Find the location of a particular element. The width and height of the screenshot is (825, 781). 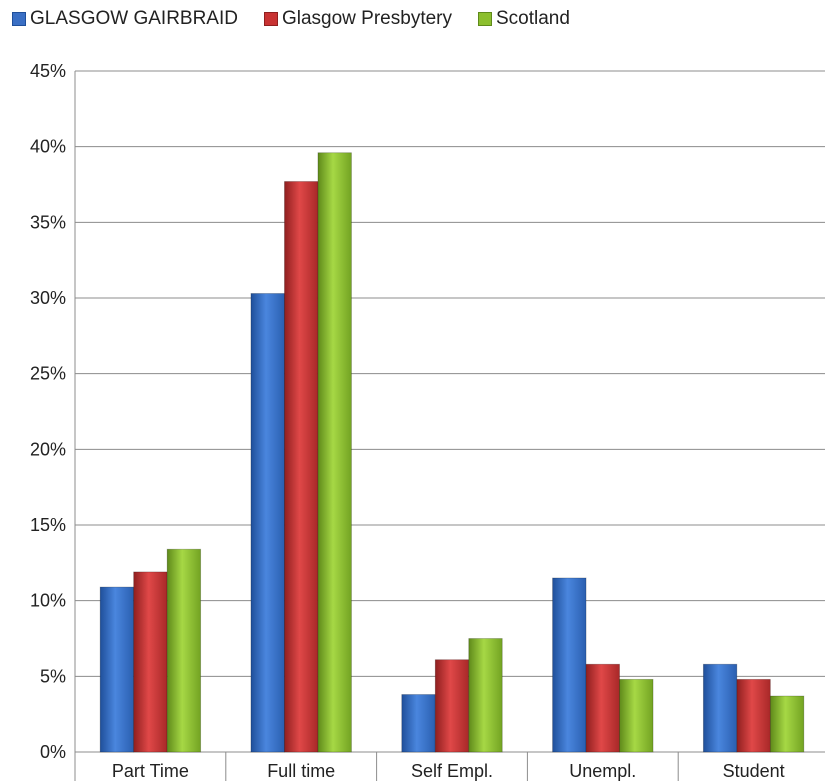

legend-item-glasgow-gairbraid: GLASGOW GAIRBRAID is located at coordinates (125, 19).